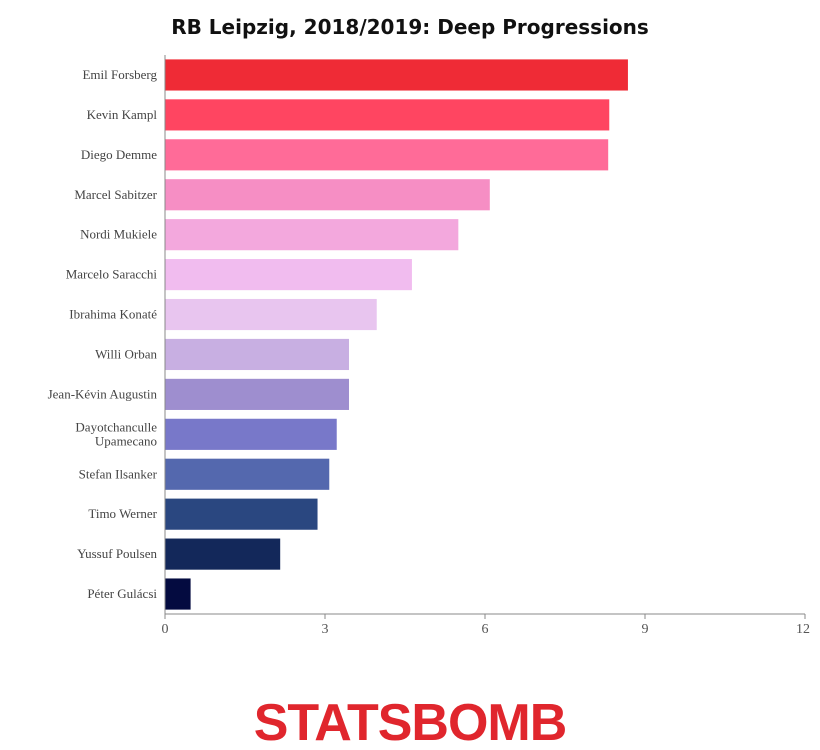 The width and height of the screenshot is (820, 750). I want to click on category-label-10: Stefan Ilsanker, so click(118, 473).